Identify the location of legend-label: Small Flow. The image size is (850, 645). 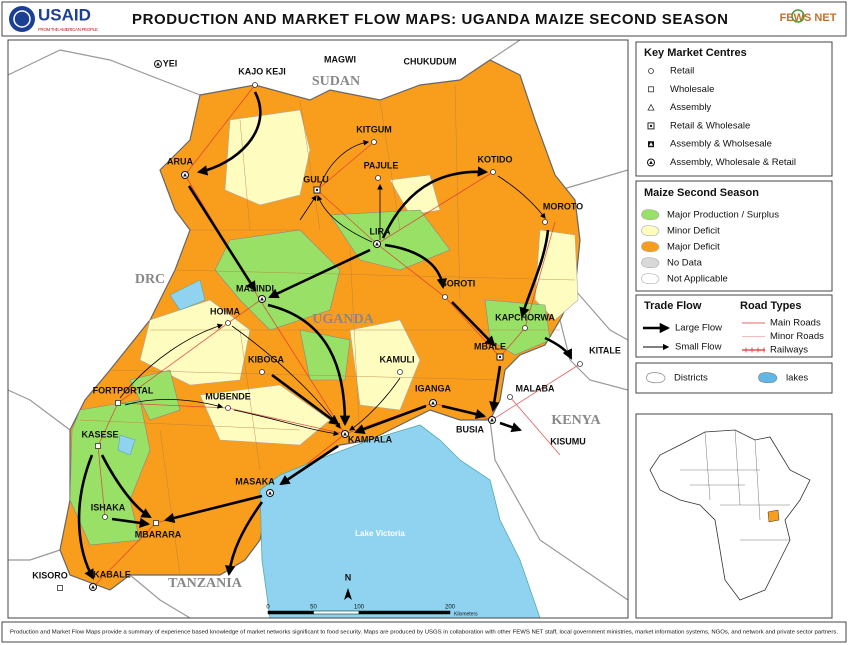
(698, 347).